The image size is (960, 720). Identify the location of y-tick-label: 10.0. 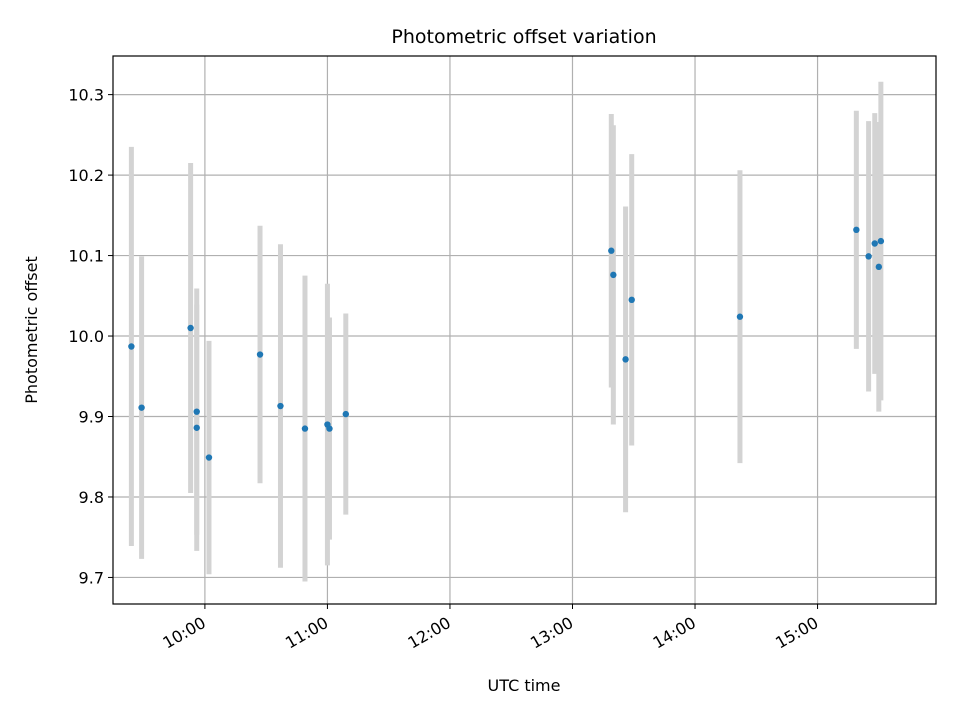
(86, 336).